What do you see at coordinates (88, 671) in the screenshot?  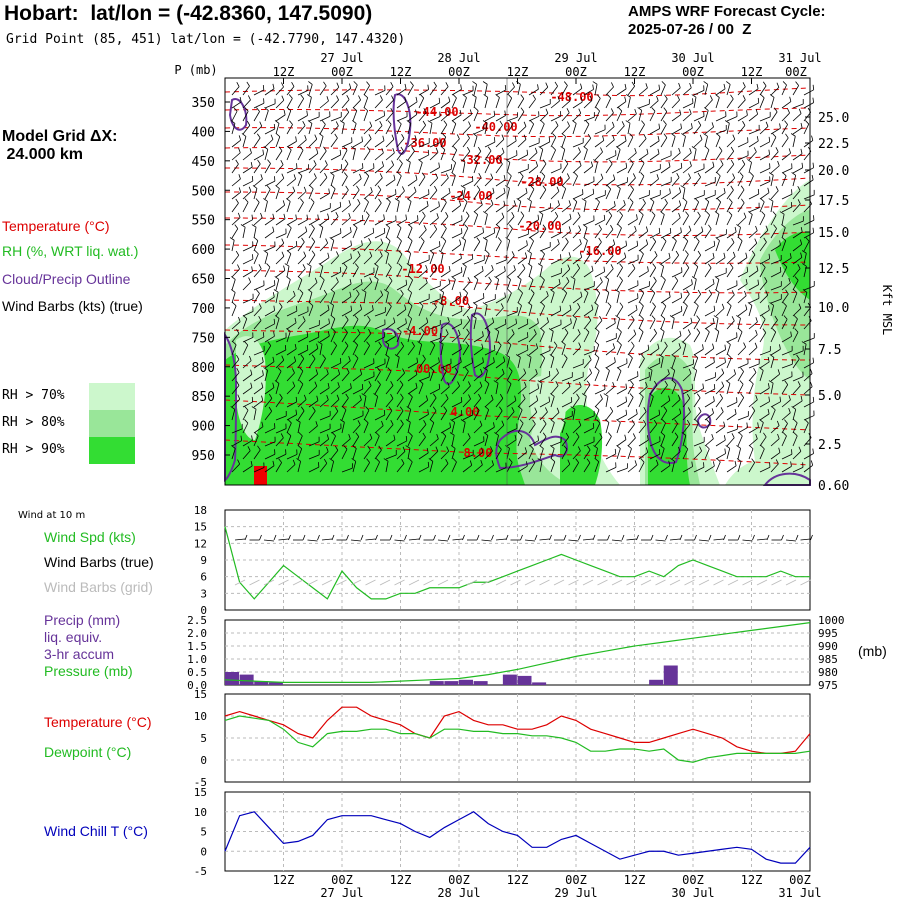 I see `pressure-label: Pressure (mb)` at bounding box center [88, 671].